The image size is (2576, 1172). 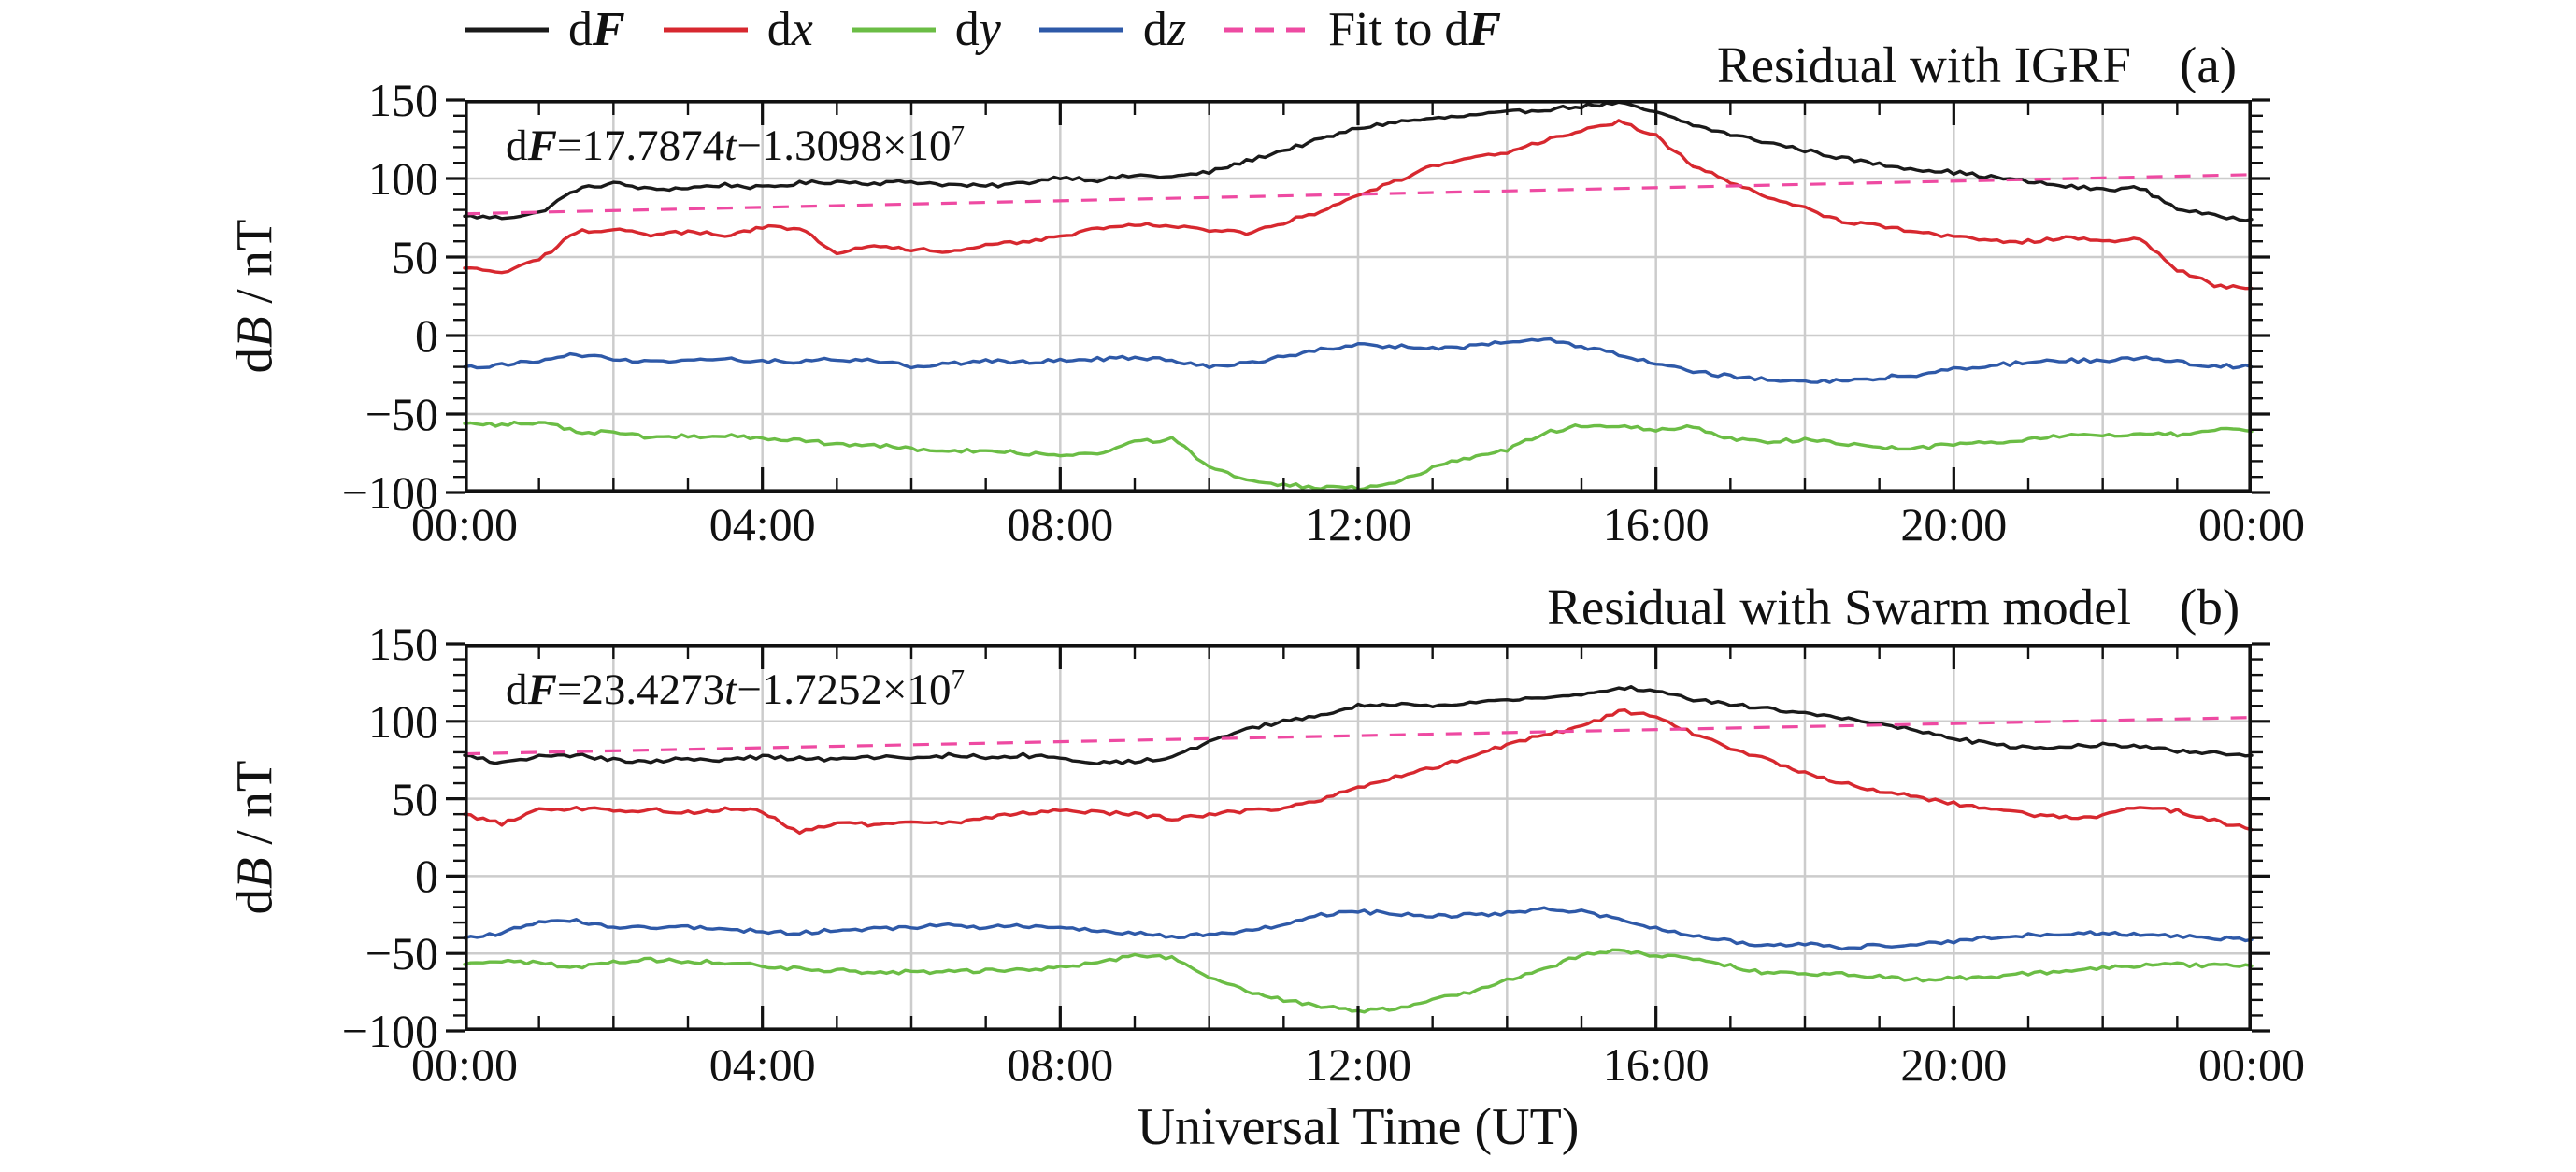 What do you see at coordinates (464, 1064) in the screenshot?
I see `x-tick-label-b-0: 00:00` at bounding box center [464, 1064].